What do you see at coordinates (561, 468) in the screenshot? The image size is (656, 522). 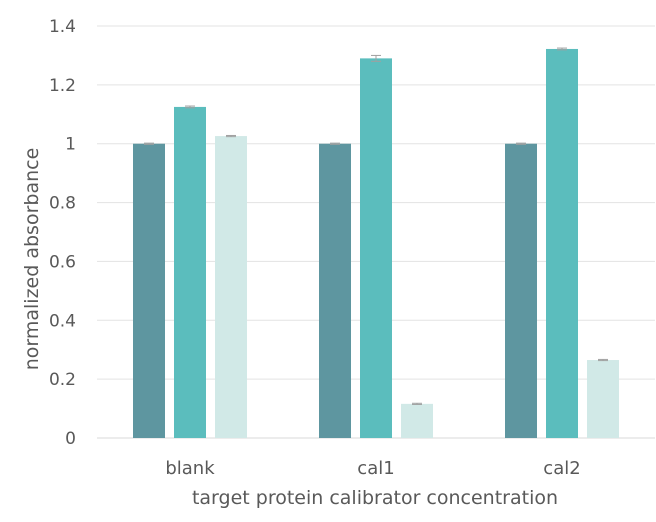 I see `category-label: cal2` at bounding box center [561, 468].